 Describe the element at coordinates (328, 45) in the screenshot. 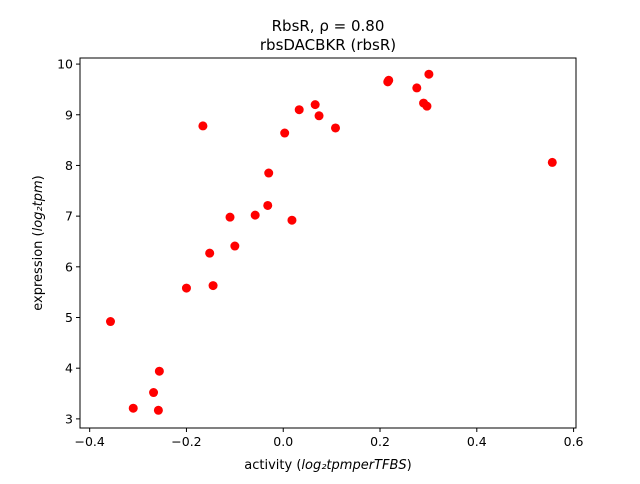

I see `chart-subtitle: rbsDACBKR (rbsR)` at that location.